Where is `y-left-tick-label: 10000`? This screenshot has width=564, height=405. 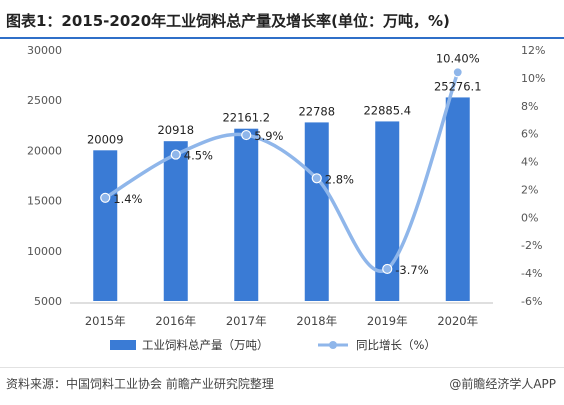 y-left-tick-label: 10000 is located at coordinates (44, 251).